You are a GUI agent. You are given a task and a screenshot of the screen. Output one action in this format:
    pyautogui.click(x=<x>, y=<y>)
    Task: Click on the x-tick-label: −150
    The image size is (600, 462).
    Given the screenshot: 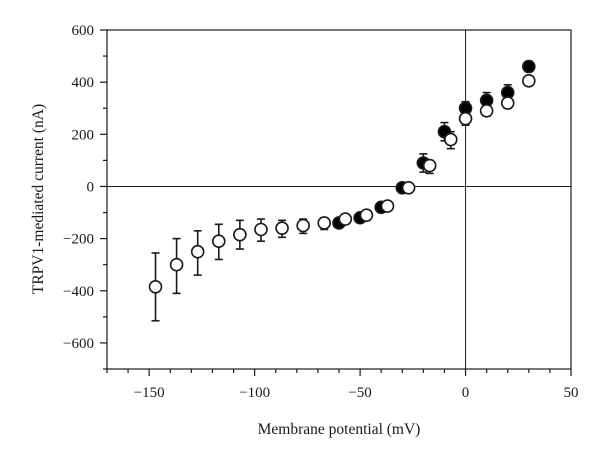 What is the action you would take?
    pyautogui.click(x=149, y=393)
    